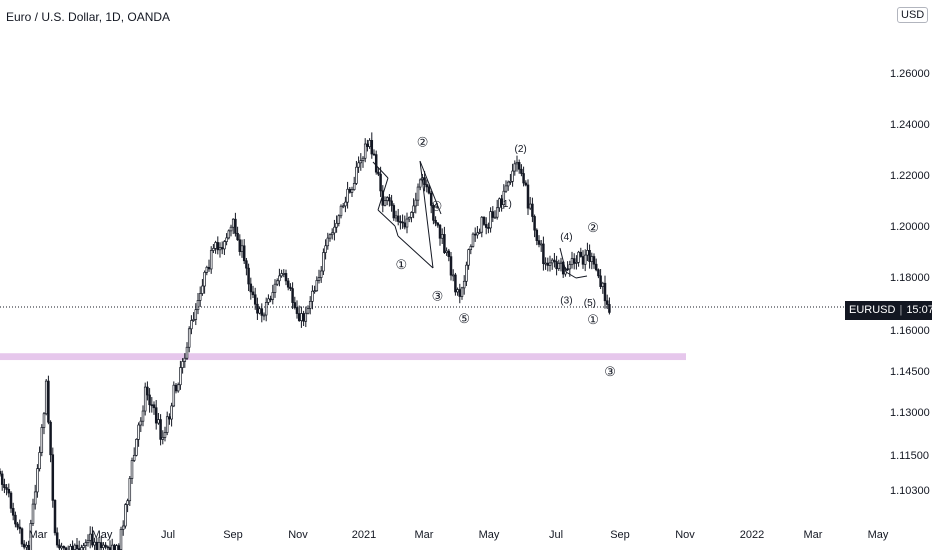 The width and height of the screenshot is (932, 555). Describe the element at coordinates (910, 125) in the screenshot. I see `price-tick-label: 1.24000` at that location.